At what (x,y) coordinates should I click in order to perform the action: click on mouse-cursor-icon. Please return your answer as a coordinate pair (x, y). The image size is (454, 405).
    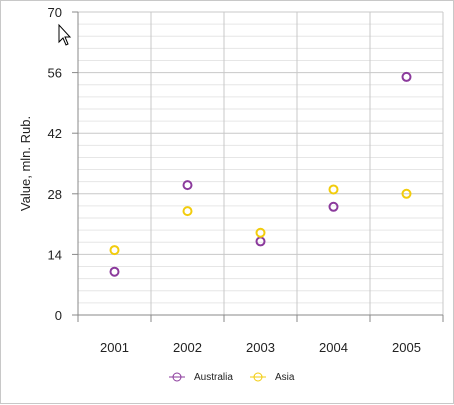
    Looking at the image, I should click on (65, 34).